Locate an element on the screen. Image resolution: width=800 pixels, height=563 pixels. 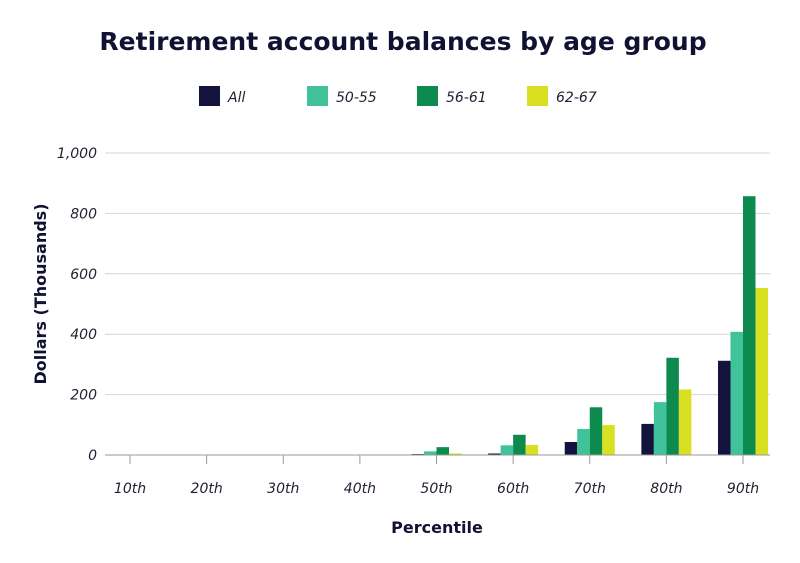
bar-62-67-60th is located at coordinates (532, 450).